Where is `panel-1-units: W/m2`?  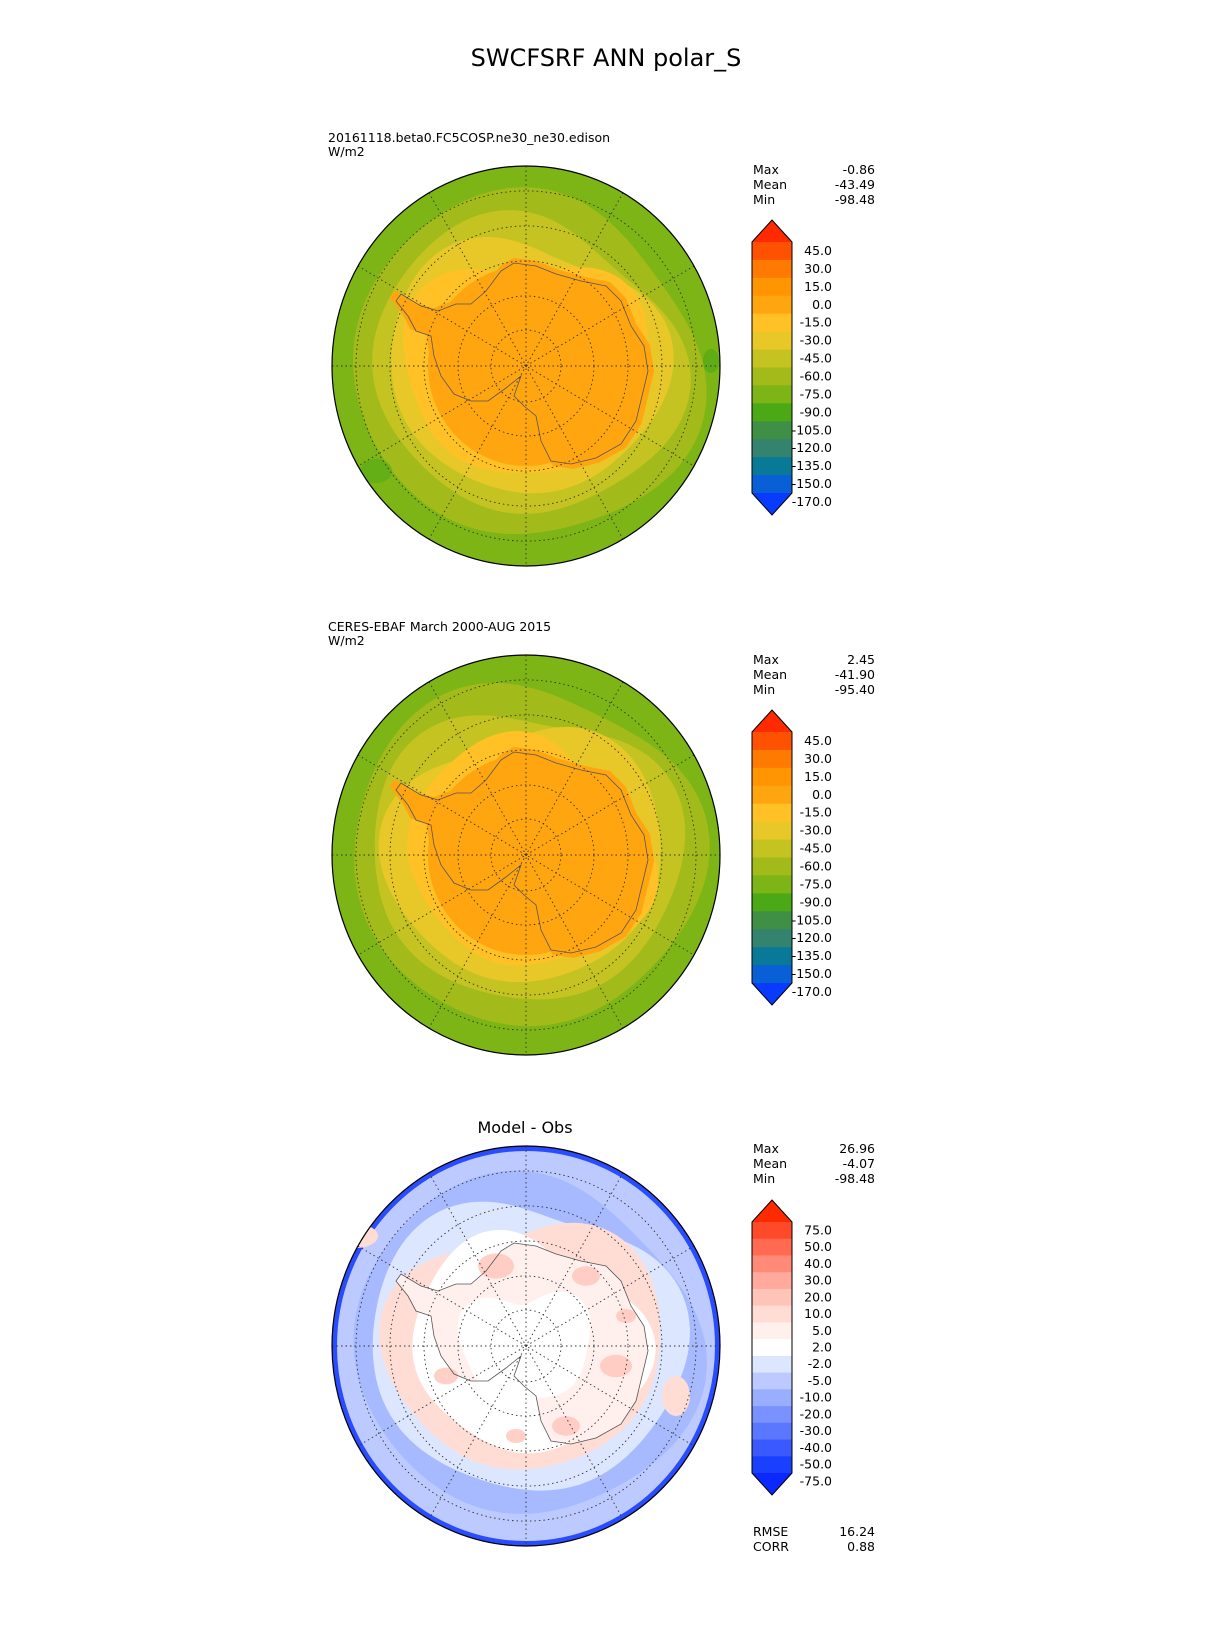
panel-1-units: W/m2 is located at coordinates (346, 151).